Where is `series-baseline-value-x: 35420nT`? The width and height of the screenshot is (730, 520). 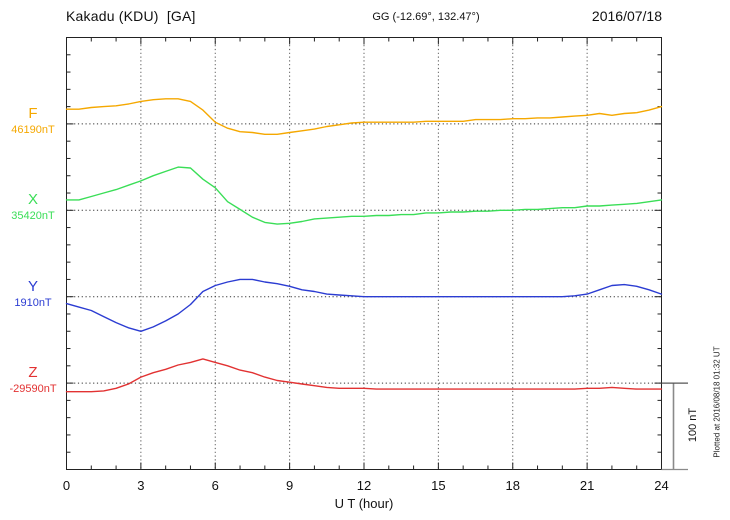
series-baseline-value-x: 35420nT is located at coordinates (33, 216).